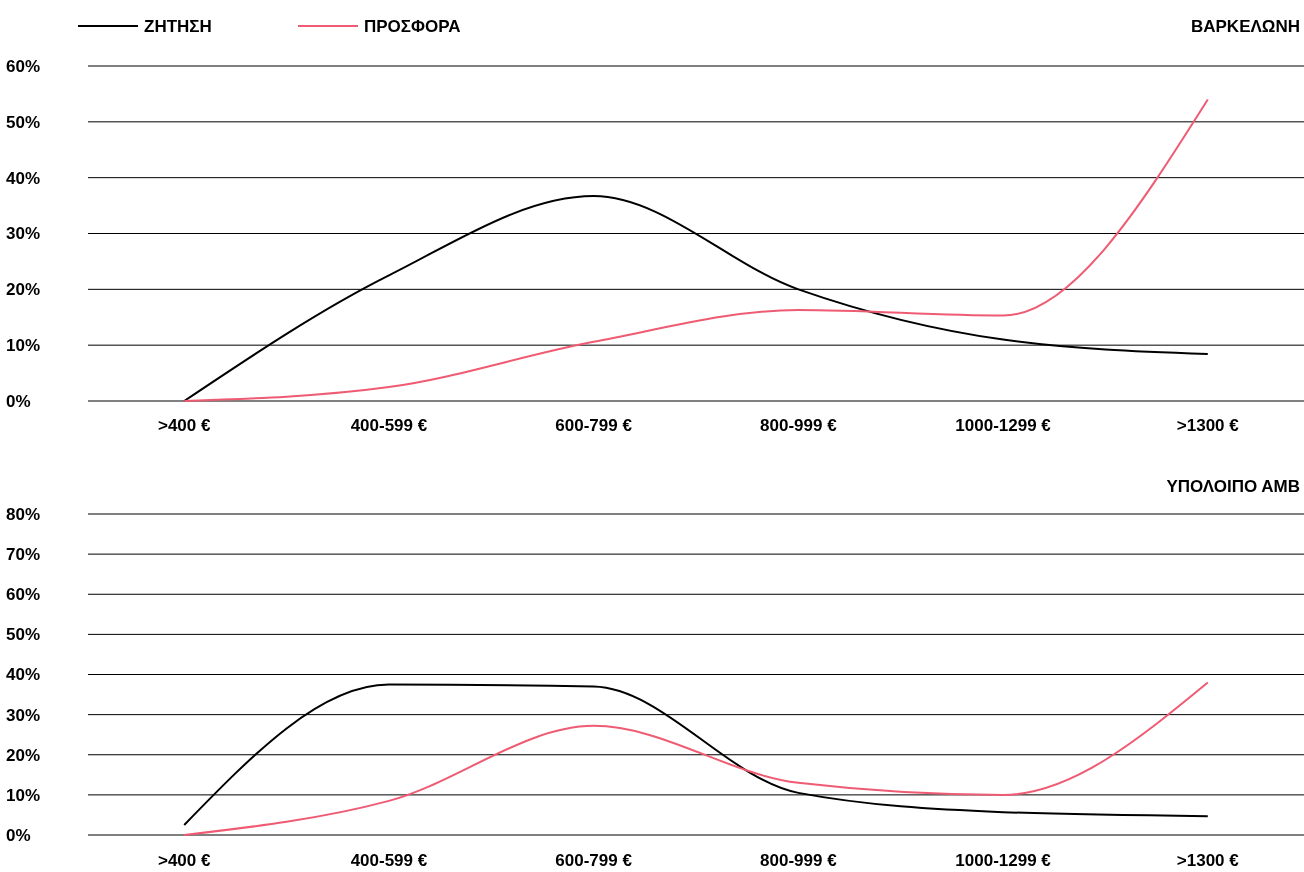  What do you see at coordinates (23, 555) in the screenshot?
I see `y-tick-label: 70%` at bounding box center [23, 555].